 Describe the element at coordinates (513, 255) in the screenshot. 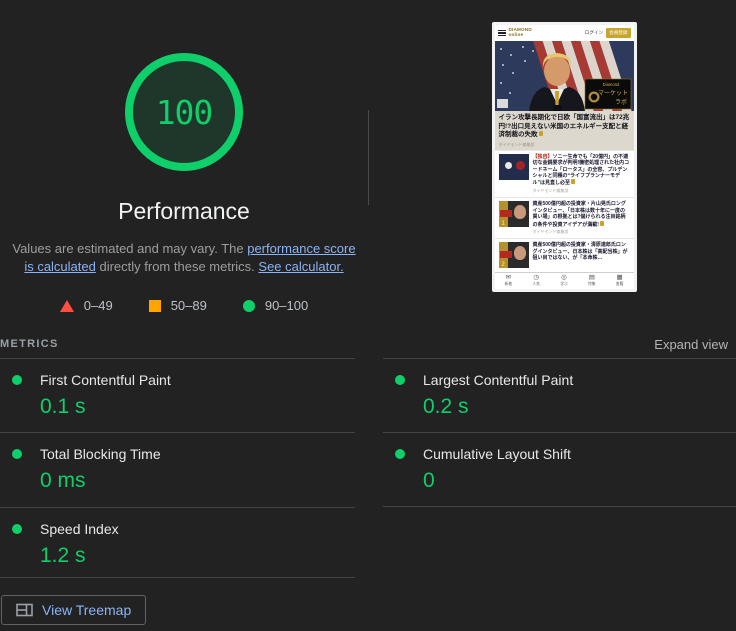

I see `article-thumbnail: 2` at that location.